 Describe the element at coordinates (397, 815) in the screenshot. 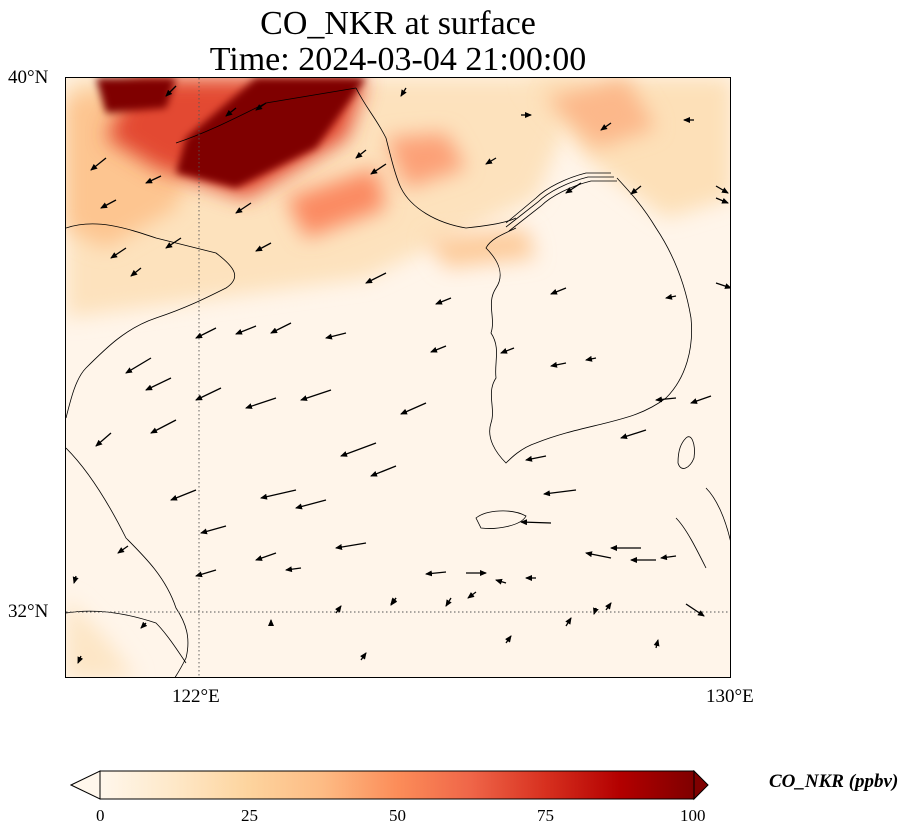

I see `colorbar-tick-50: 50` at that location.